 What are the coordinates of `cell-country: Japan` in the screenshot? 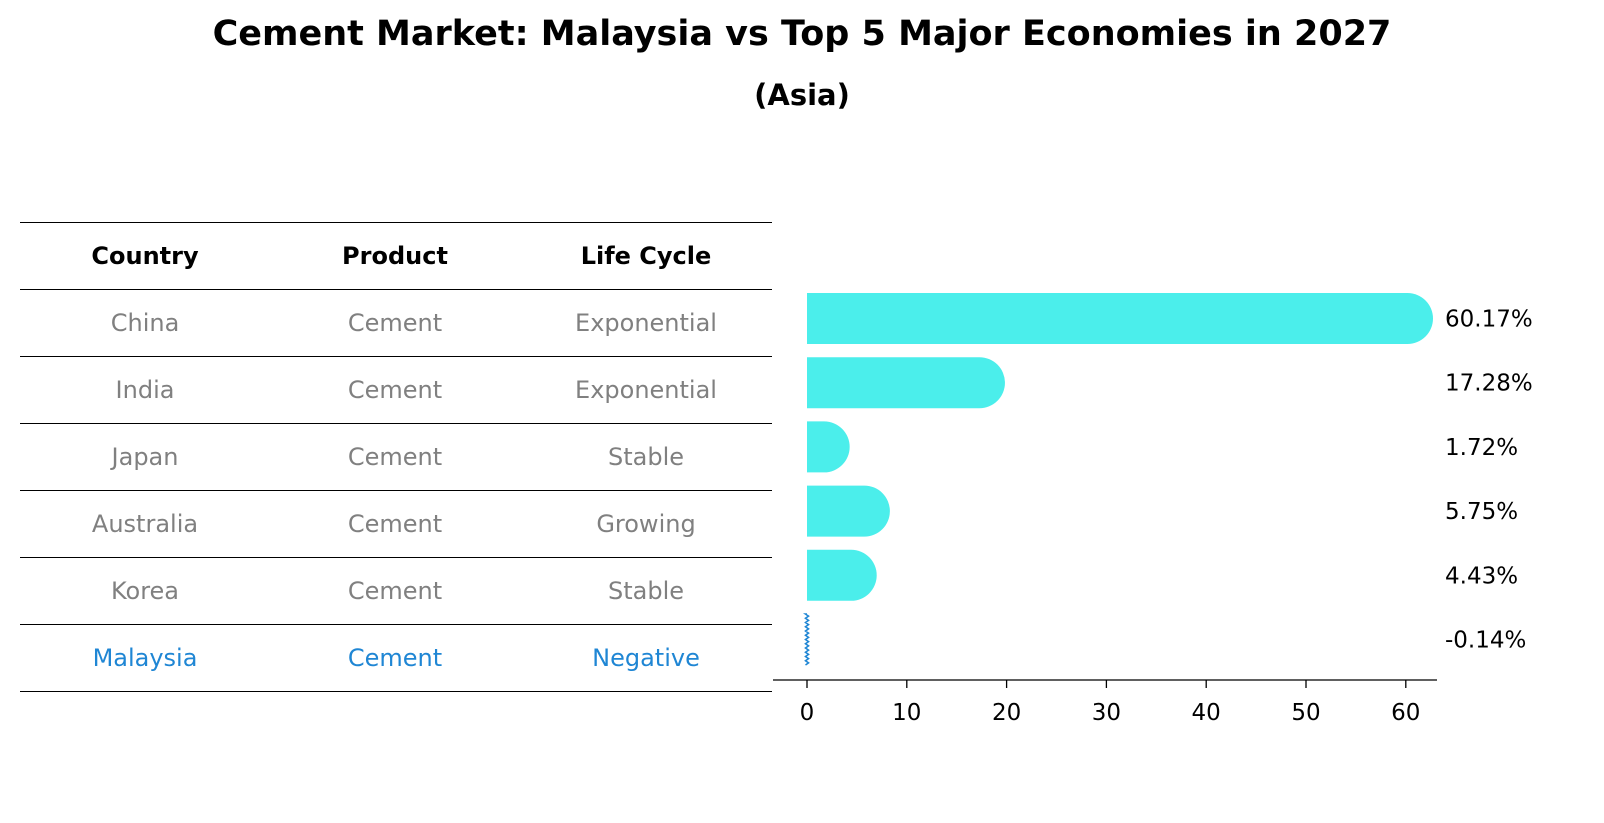 It's located at (145, 457).